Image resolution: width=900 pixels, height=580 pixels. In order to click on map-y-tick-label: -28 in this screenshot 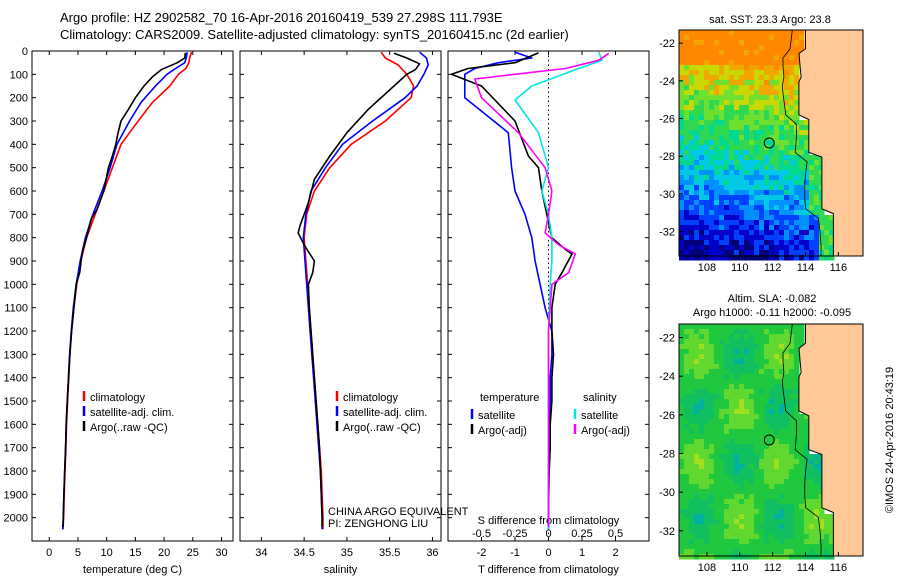, I will do `click(667, 157)`.